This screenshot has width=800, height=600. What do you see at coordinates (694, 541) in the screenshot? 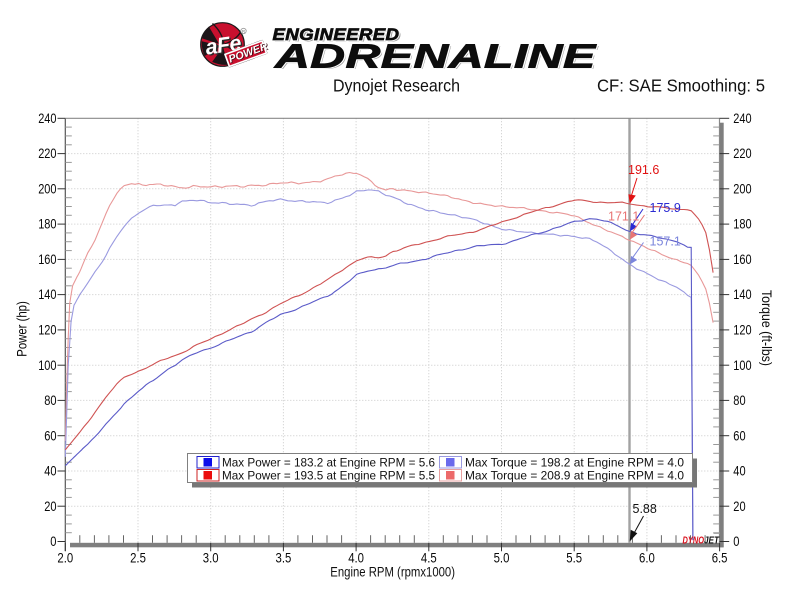
I see `svg-text: DYNO` at bounding box center [694, 541].